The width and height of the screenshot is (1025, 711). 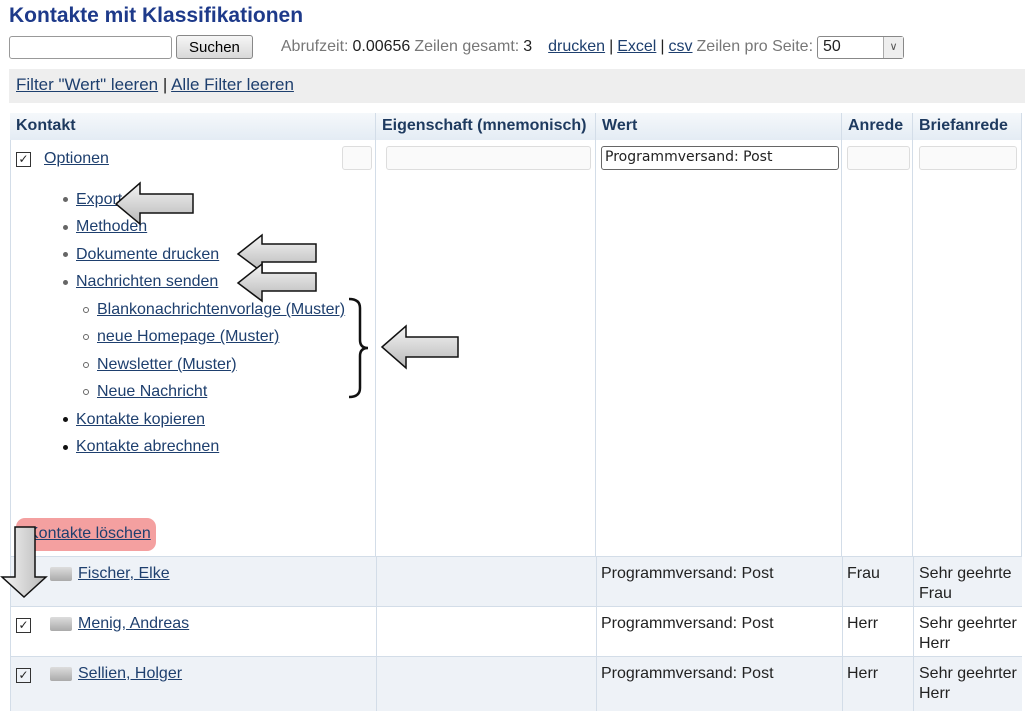 I want to click on submenu-item: Neue Nachricht, so click(x=204, y=393).